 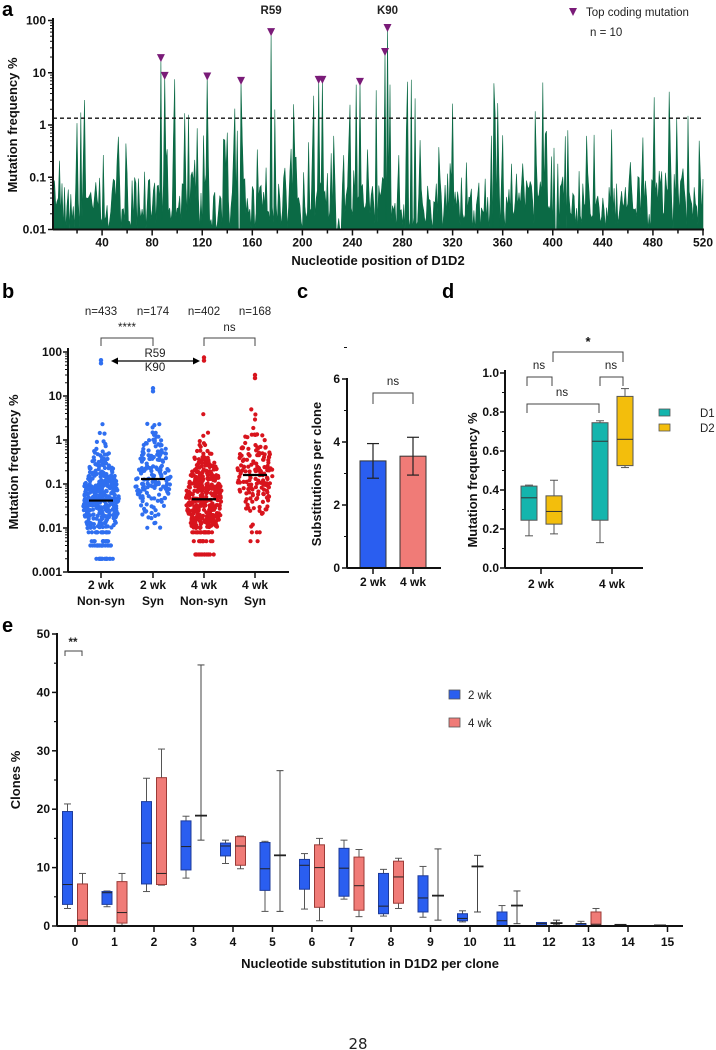 I want to click on significance-bracket, so click(x=588, y=356).